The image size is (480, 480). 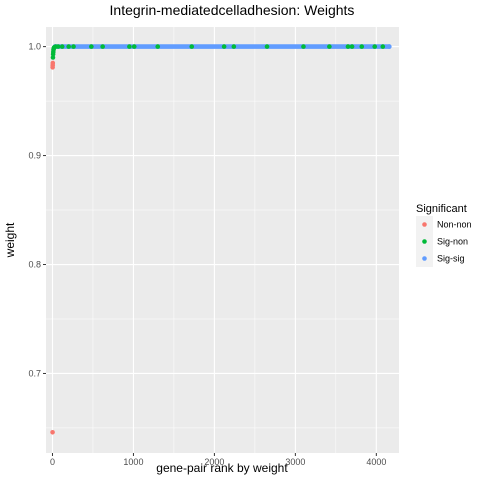 What do you see at coordinates (222, 468) in the screenshot?
I see `x-axis-title: gene-pair rank by weight` at bounding box center [222, 468].